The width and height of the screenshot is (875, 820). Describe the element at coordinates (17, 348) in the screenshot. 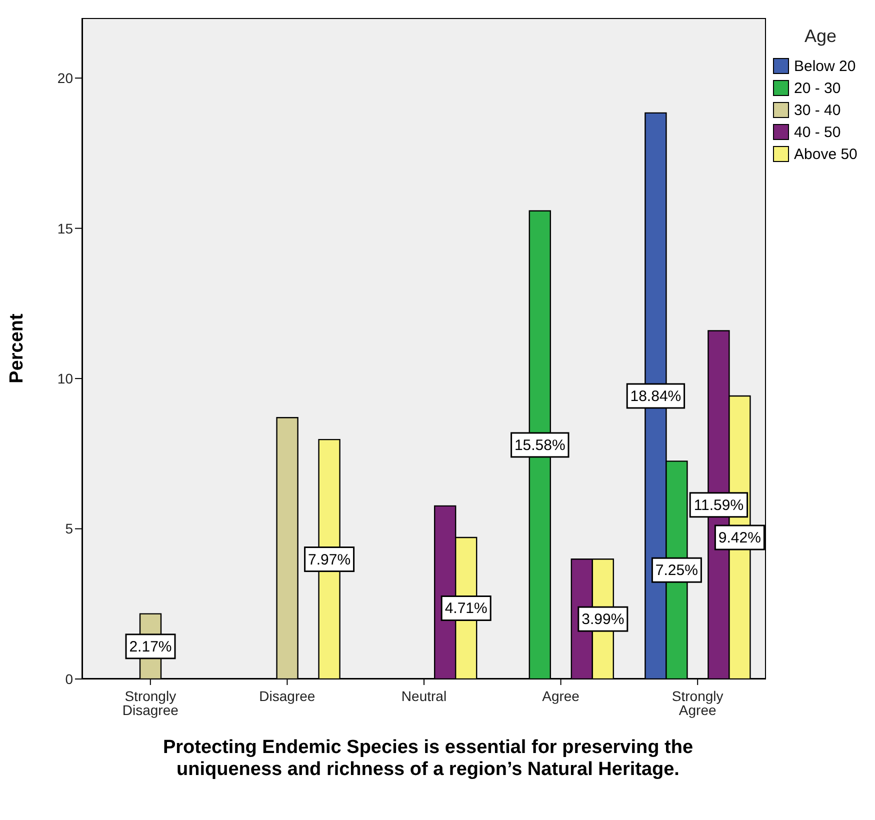

I see `y-axis-title: Percent` at that location.